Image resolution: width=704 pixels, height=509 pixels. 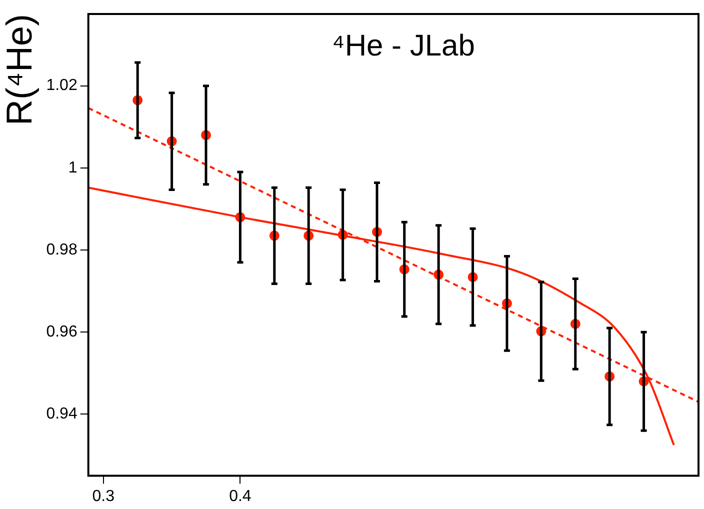 What do you see at coordinates (20, 70) in the screenshot?
I see `y-axis-title: R(⁴He)` at bounding box center [20, 70].